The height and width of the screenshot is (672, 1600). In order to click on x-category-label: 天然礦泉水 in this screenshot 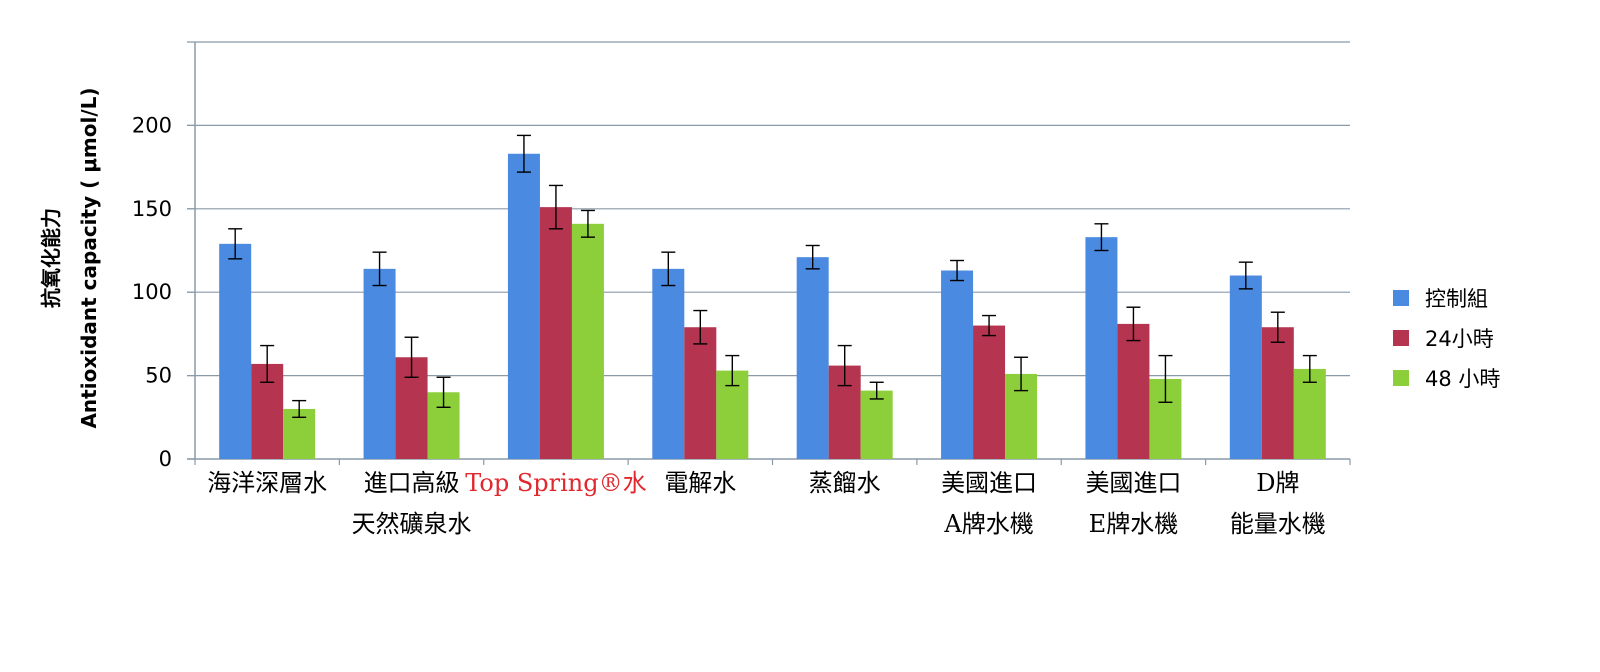, I will do `click(412, 524)`.